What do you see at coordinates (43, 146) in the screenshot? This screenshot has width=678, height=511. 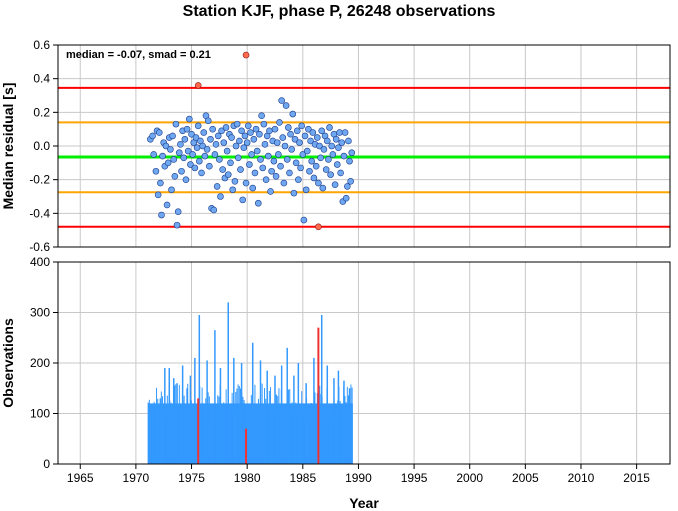 I see `residual-y-ticks: -0.6 -0.4 -0.2 0.0 0.2 0.4 0.6` at bounding box center [43, 146].